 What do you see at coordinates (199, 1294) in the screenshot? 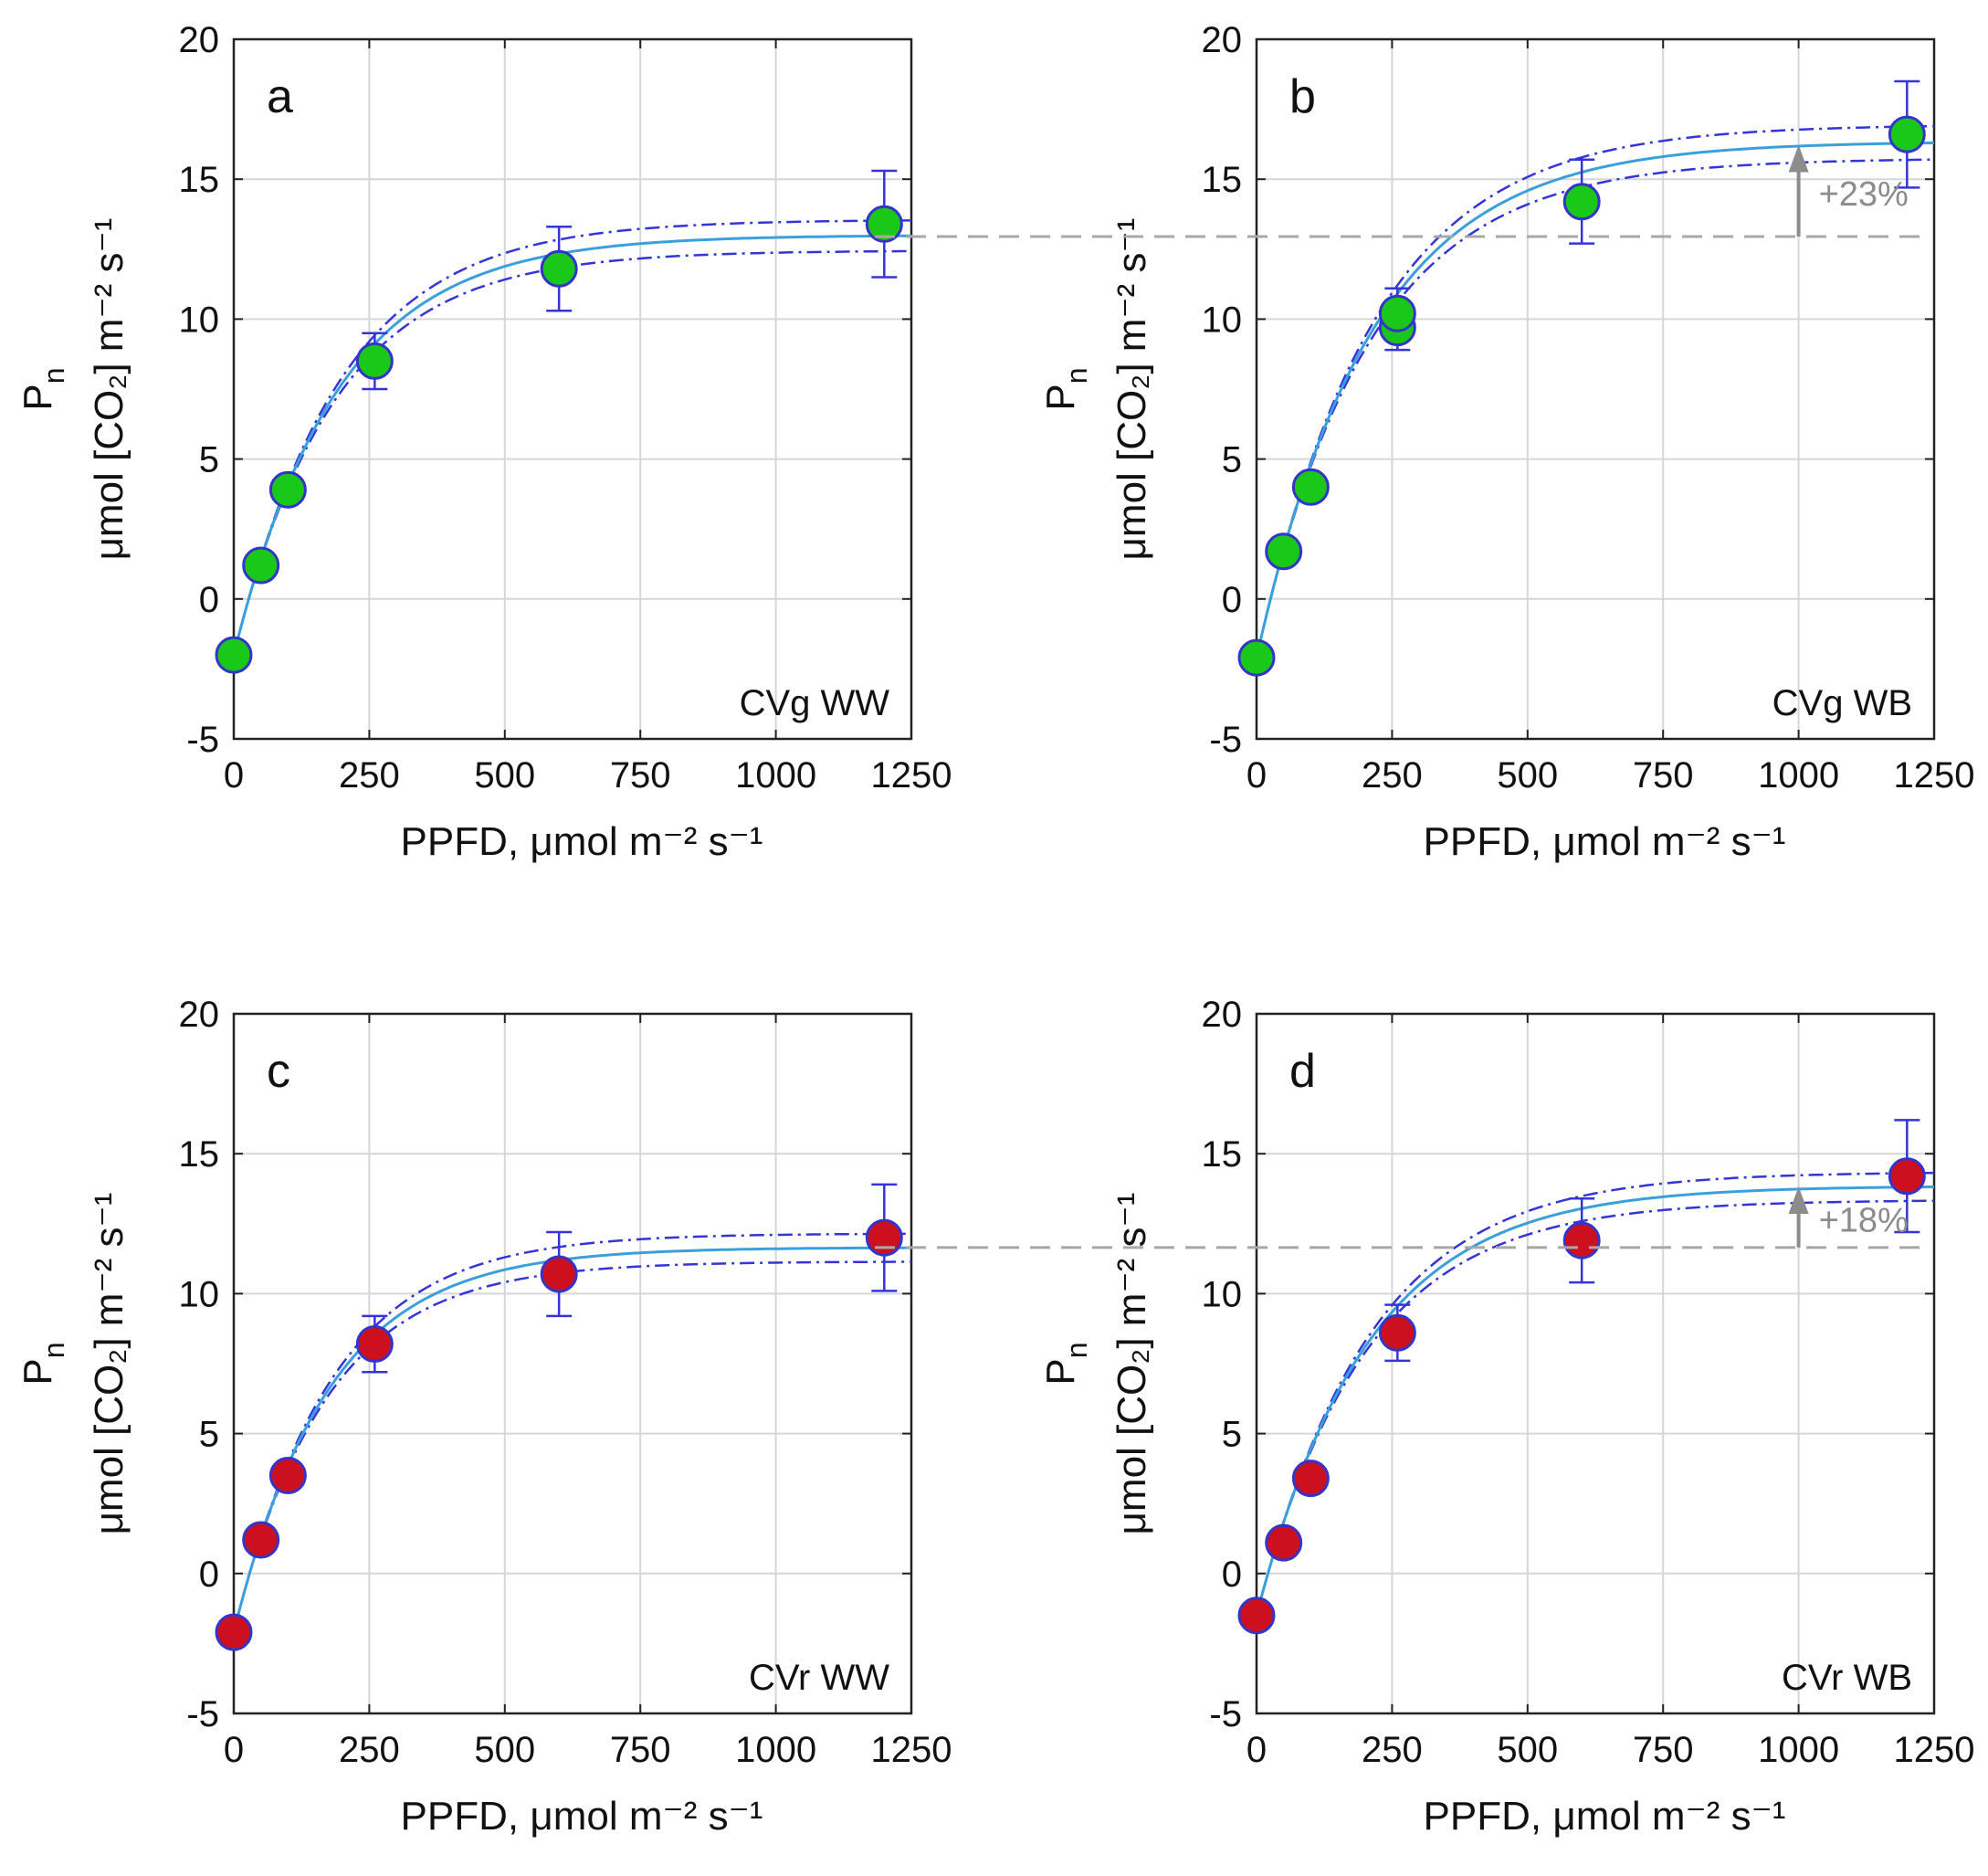
I see `y-tick-label: 10` at bounding box center [199, 1294].